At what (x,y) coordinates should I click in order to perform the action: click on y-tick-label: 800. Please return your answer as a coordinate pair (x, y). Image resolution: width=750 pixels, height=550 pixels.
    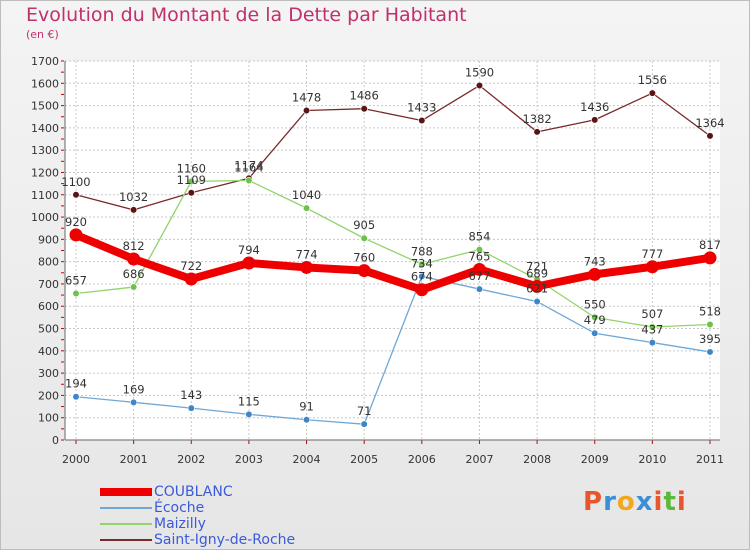
    Looking at the image, I should click on (48, 262).